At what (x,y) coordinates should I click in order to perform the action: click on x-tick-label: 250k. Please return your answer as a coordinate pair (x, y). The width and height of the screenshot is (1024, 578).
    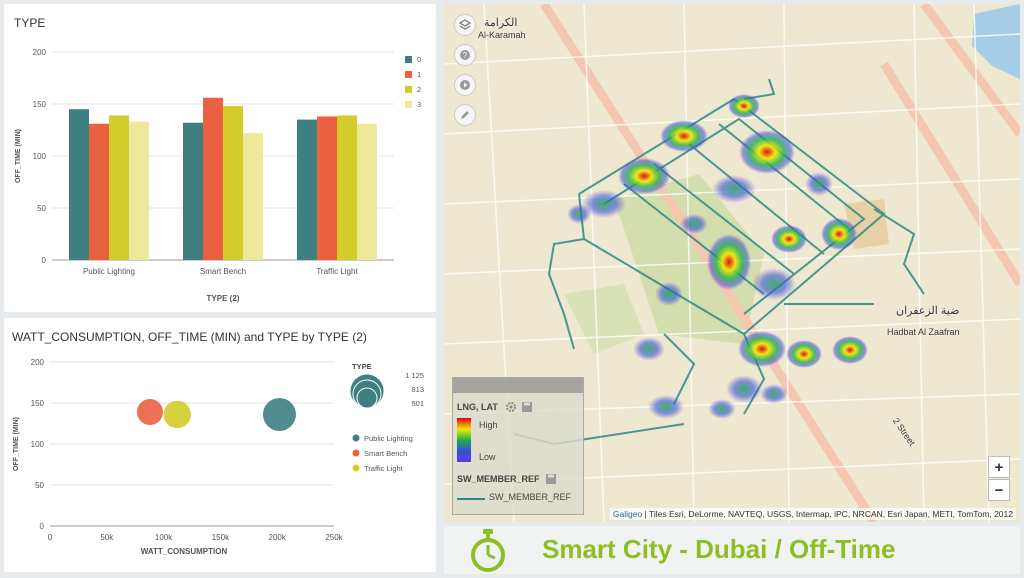
    Looking at the image, I should click on (334, 537).